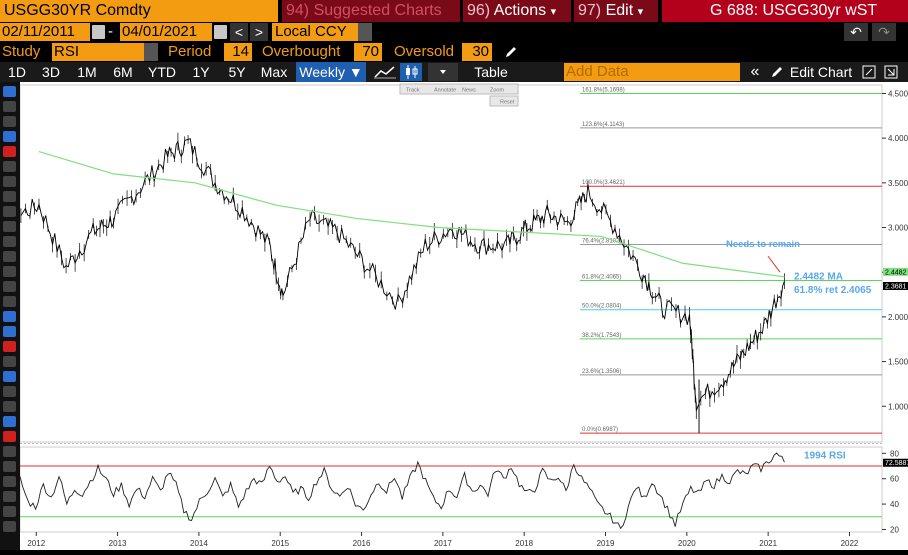 Image resolution: width=908 pixels, height=555 pixels. What do you see at coordinates (777, 72) in the screenshot?
I see `edit-icon` at bounding box center [777, 72].